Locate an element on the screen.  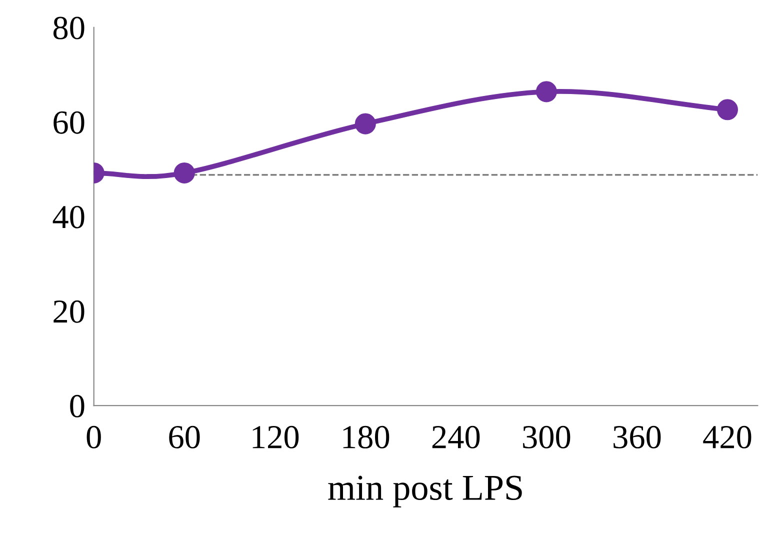
x-tick-label: 240 is located at coordinates (456, 437).